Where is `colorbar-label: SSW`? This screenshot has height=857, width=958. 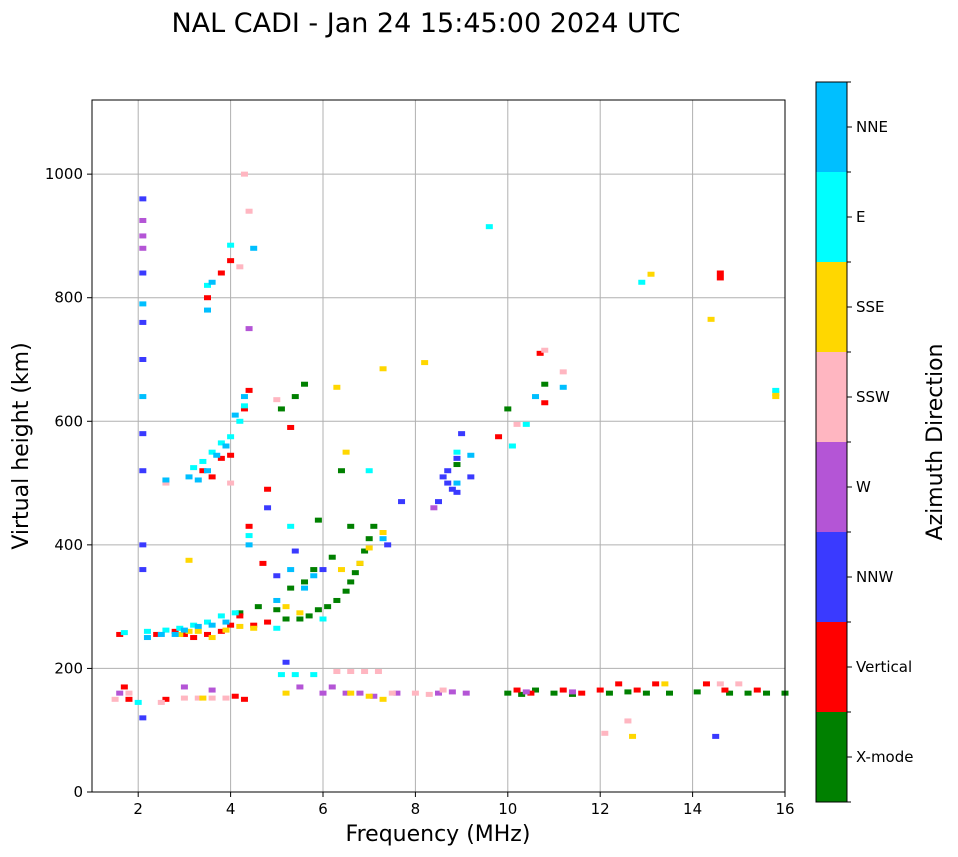
colorbar-label: SSW is located at coordinates (873, 397).